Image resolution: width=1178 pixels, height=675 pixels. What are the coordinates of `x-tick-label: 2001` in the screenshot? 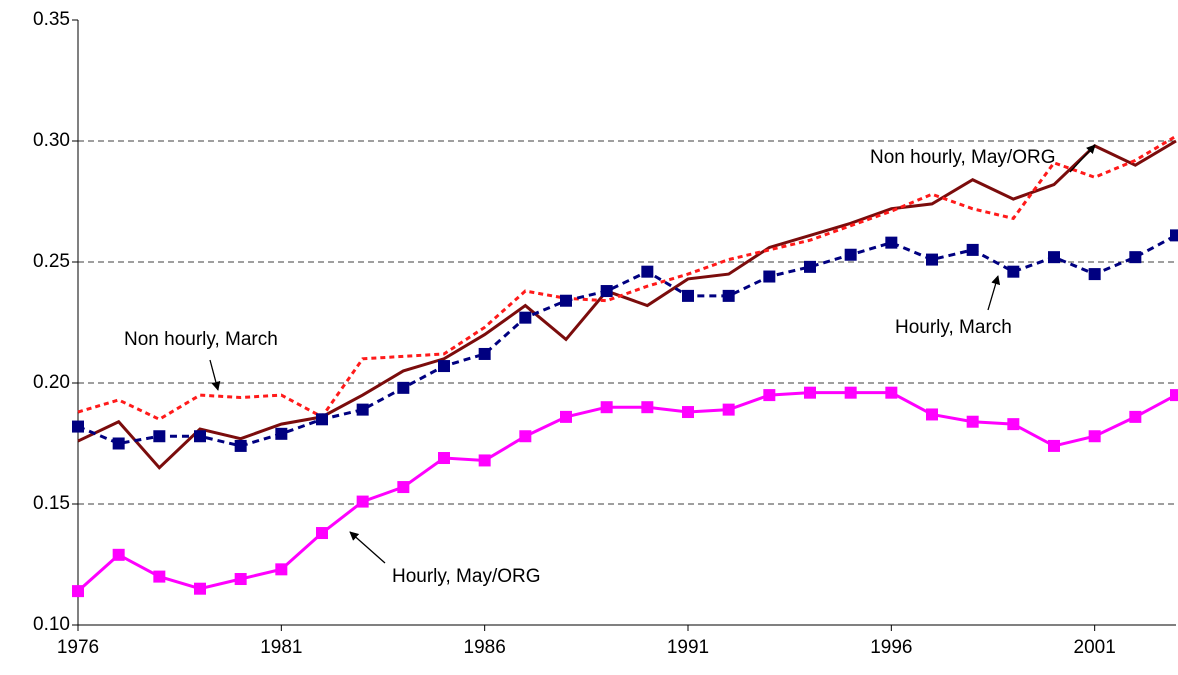 It's located at (1095, 647).